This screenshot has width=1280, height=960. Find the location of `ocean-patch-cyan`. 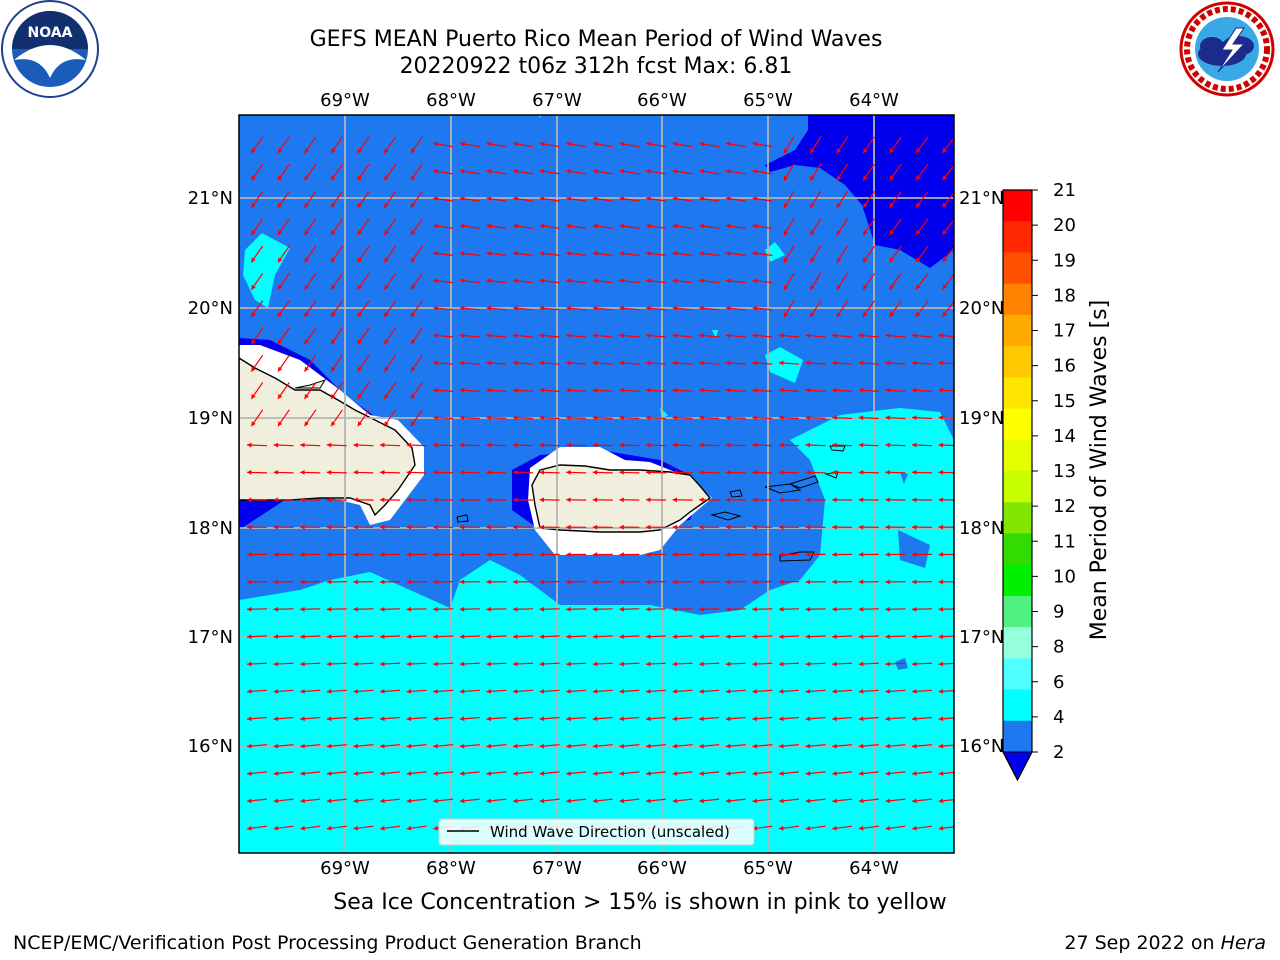

ocean-patch-cyan is located at coordinates (715, 334).